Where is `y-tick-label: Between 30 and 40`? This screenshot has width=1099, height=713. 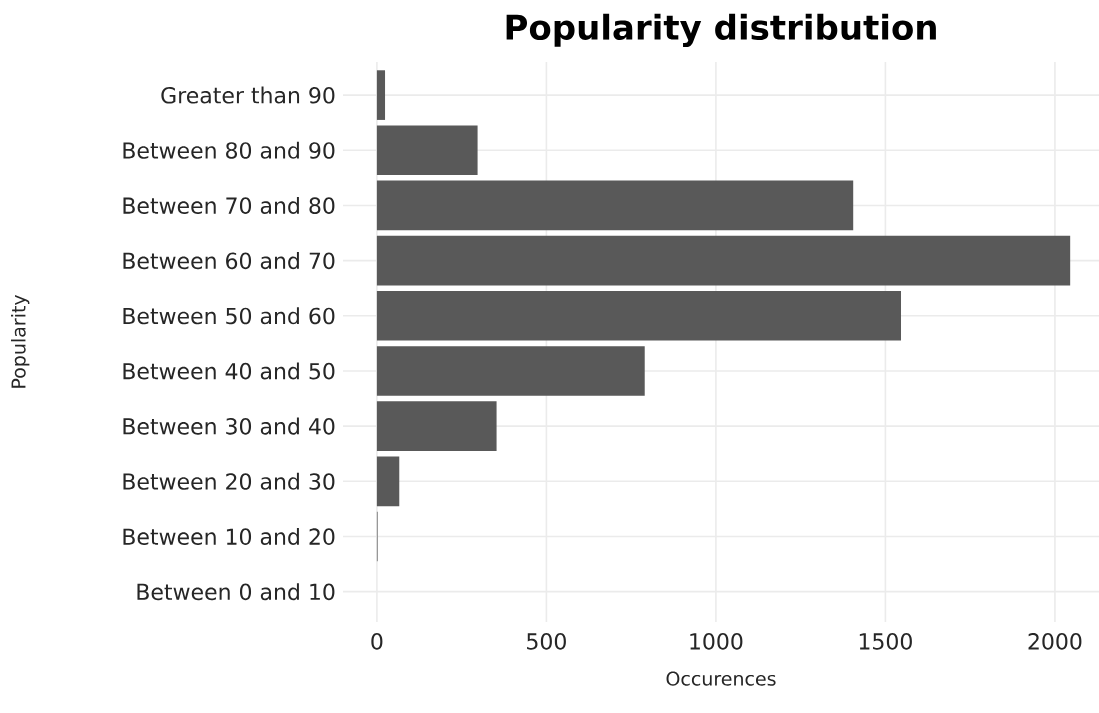
y-tick-label: Between 30 and 40 is located at coordinates (229, 426).